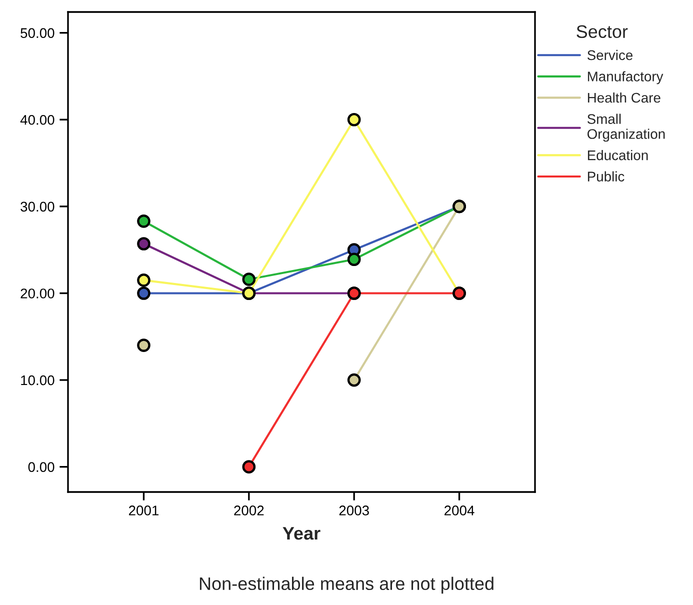  Describe the element at coordinates (624, 97) in the screenshot. I see `legend-label: Health Care` at that location.